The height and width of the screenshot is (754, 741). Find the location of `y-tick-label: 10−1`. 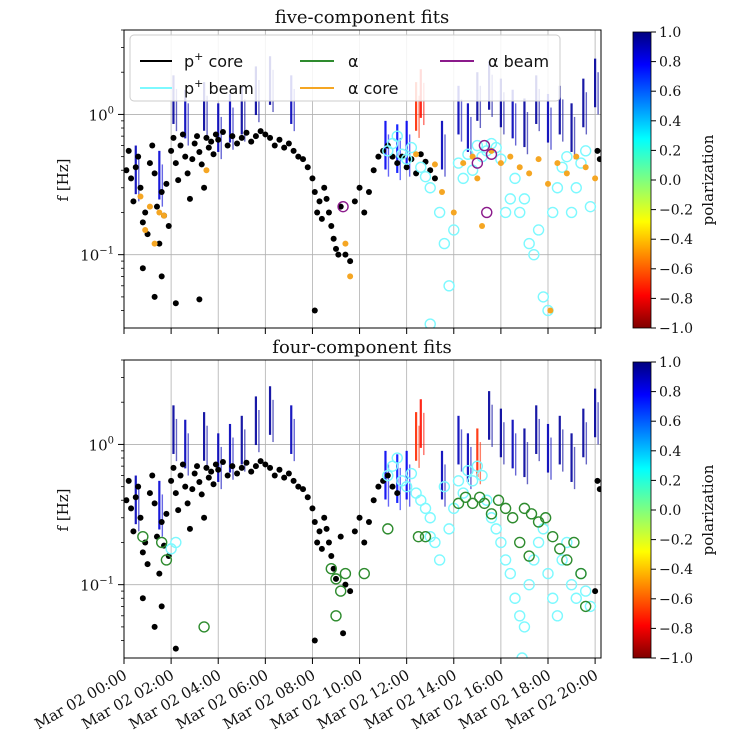

y-tick-label: 10−1 is located at coordinates (97, 585).